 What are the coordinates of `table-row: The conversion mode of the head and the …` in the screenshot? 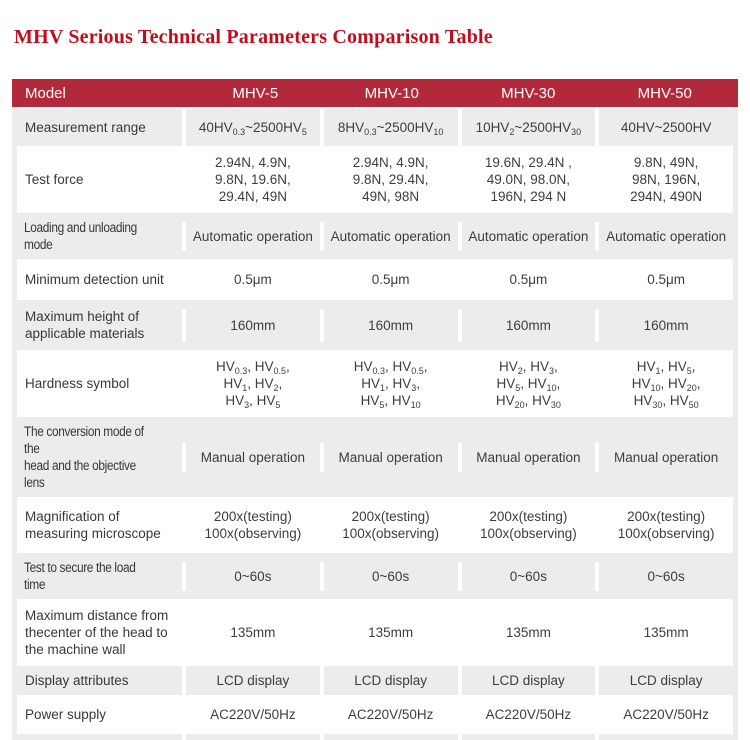 It's located at (375, 456).